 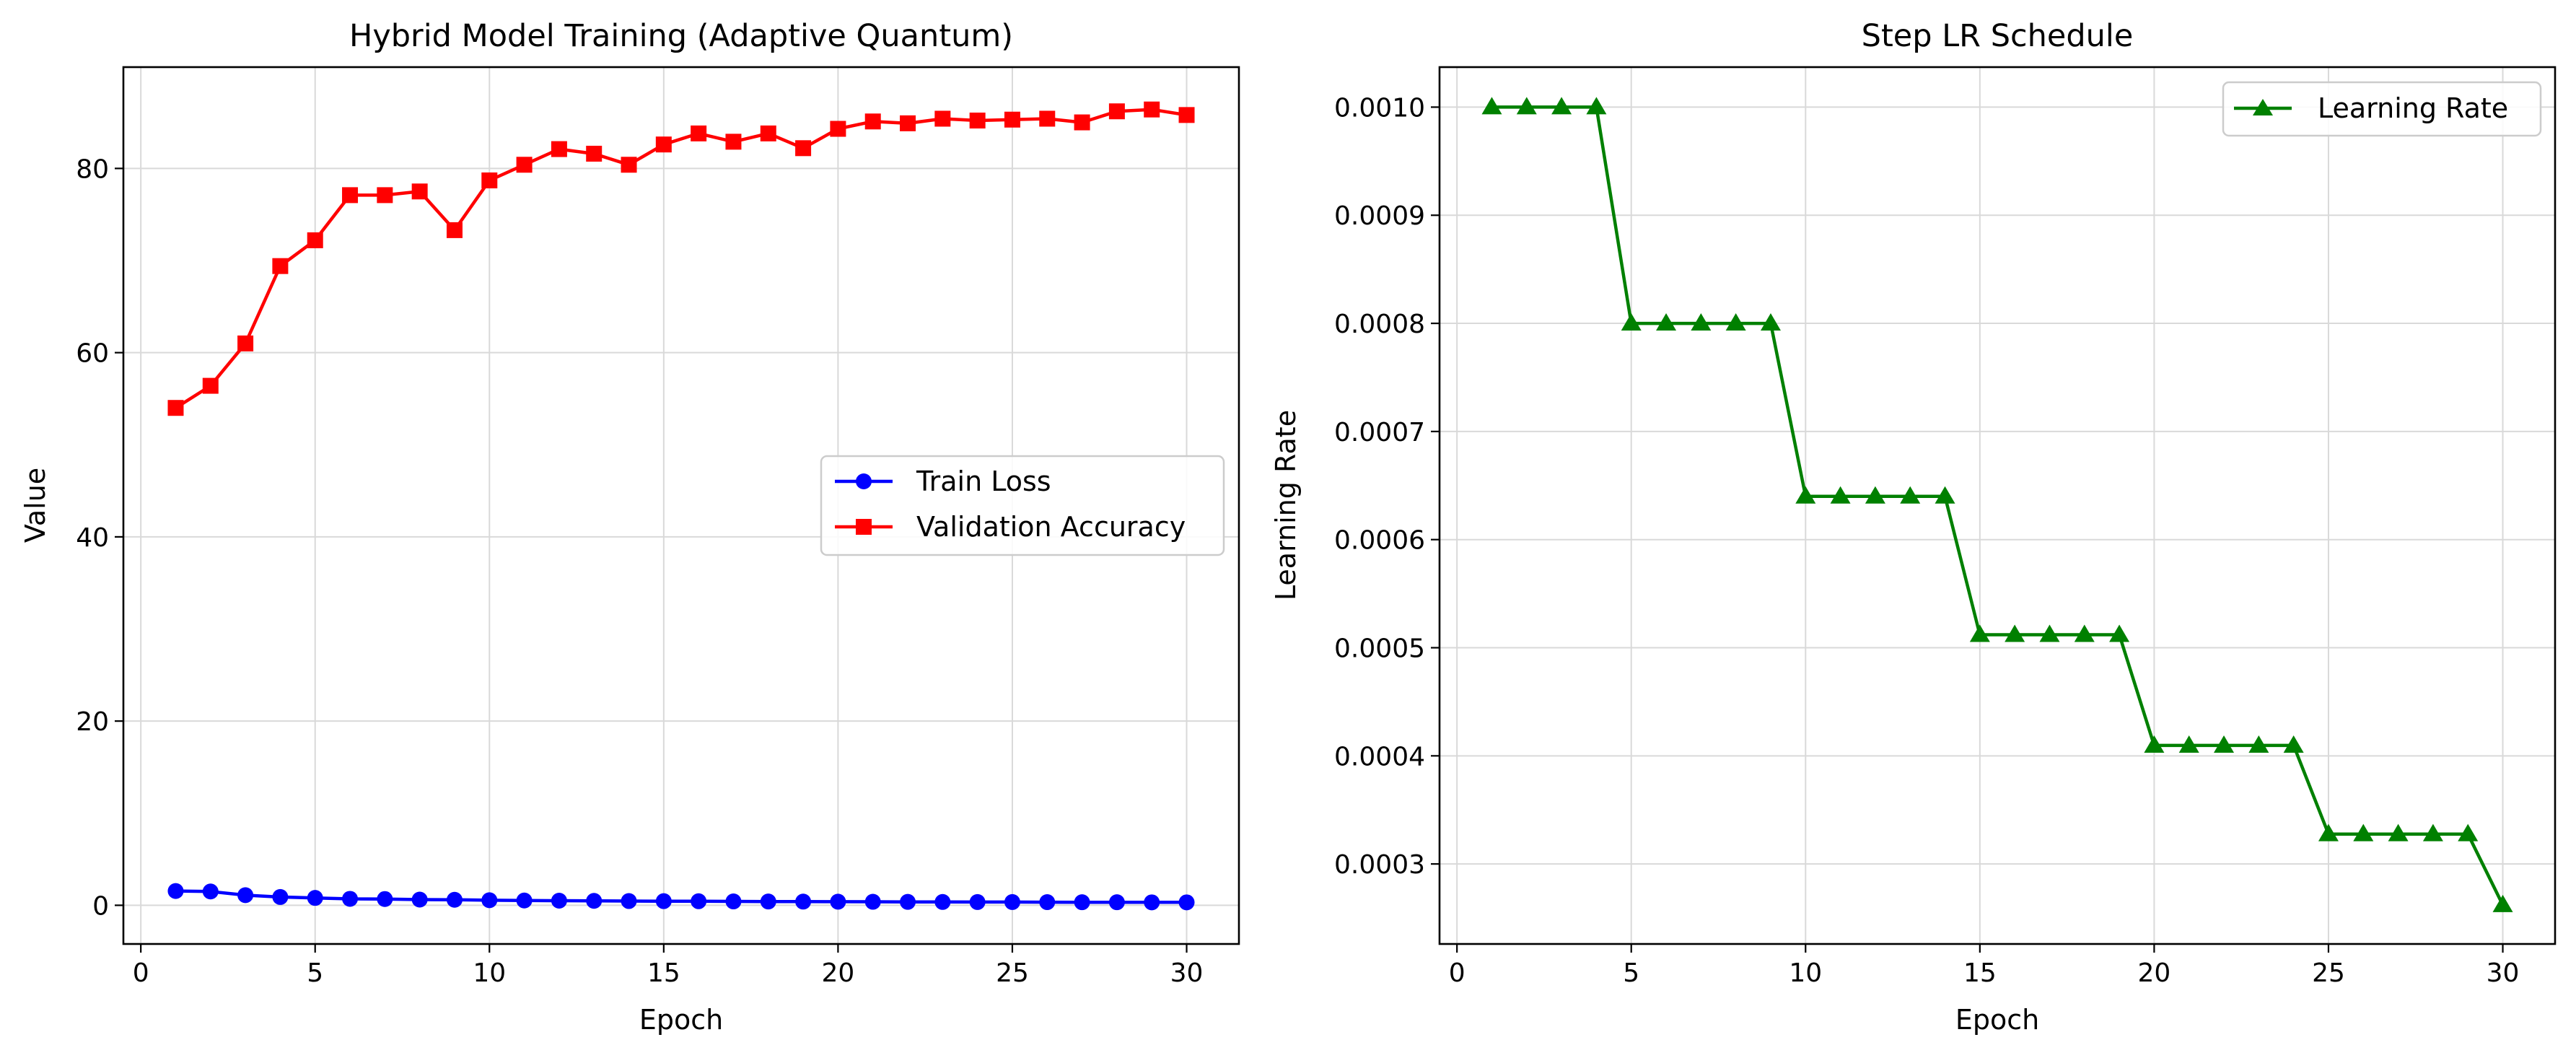 I want to click on legend-learning-rate-marker, so click(x=2263, y=107).